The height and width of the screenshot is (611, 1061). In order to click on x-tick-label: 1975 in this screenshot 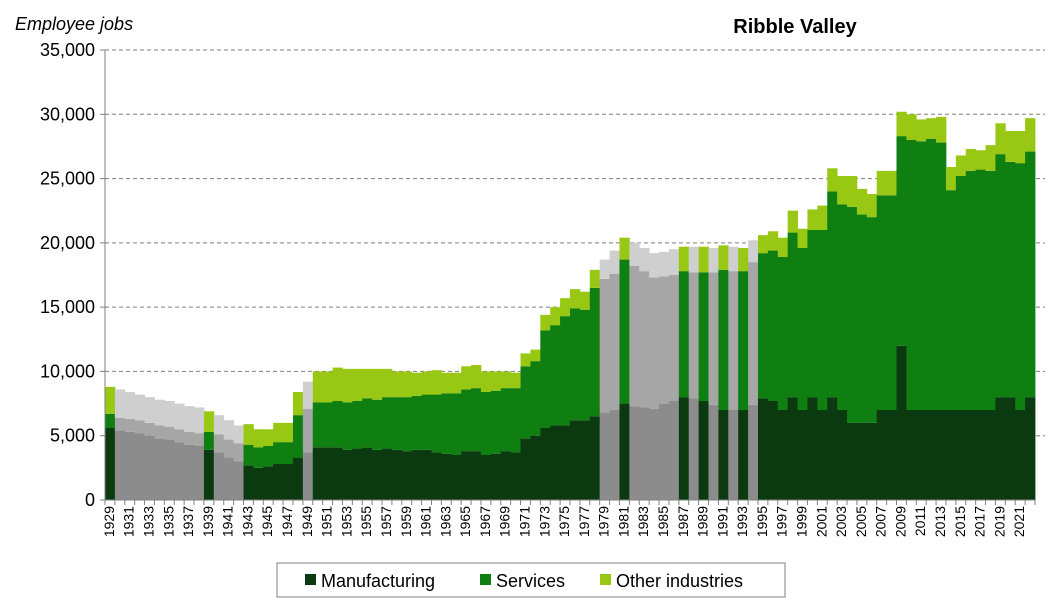, I will do `click(564, 521)`.